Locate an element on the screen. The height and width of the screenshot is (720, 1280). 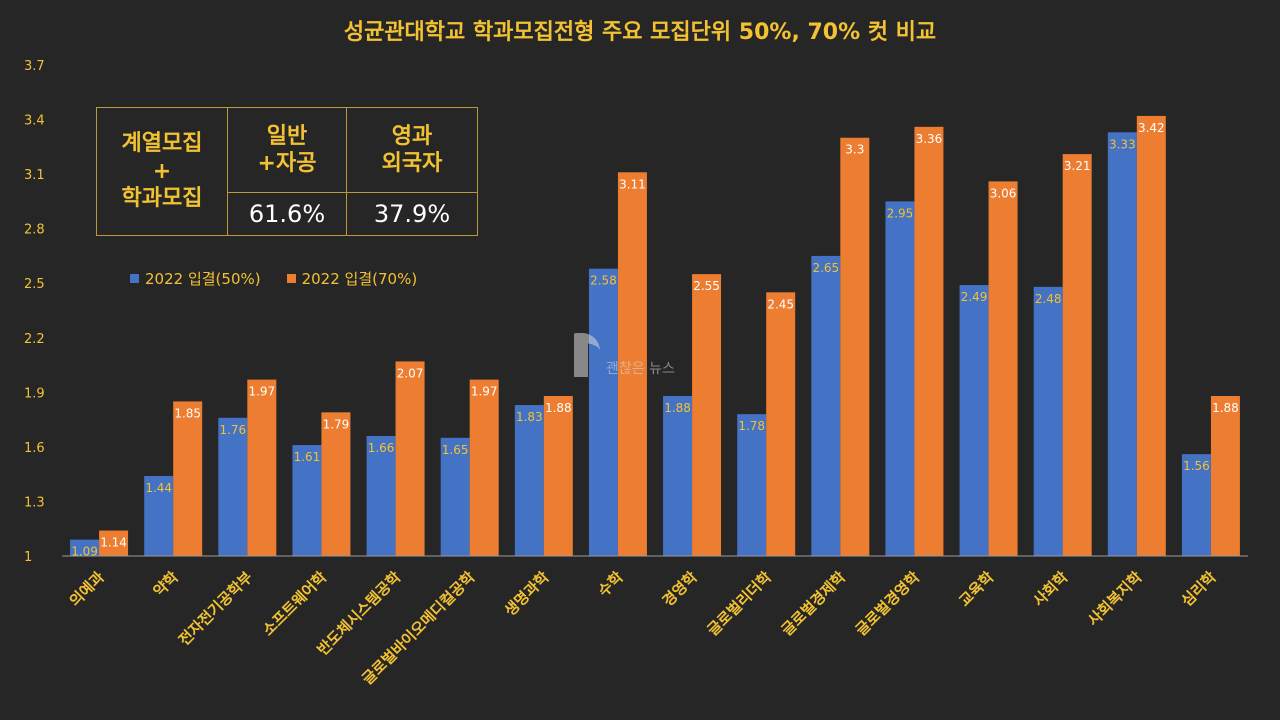
y-tick-label: 3.7 is located at coordinates (34, 66).